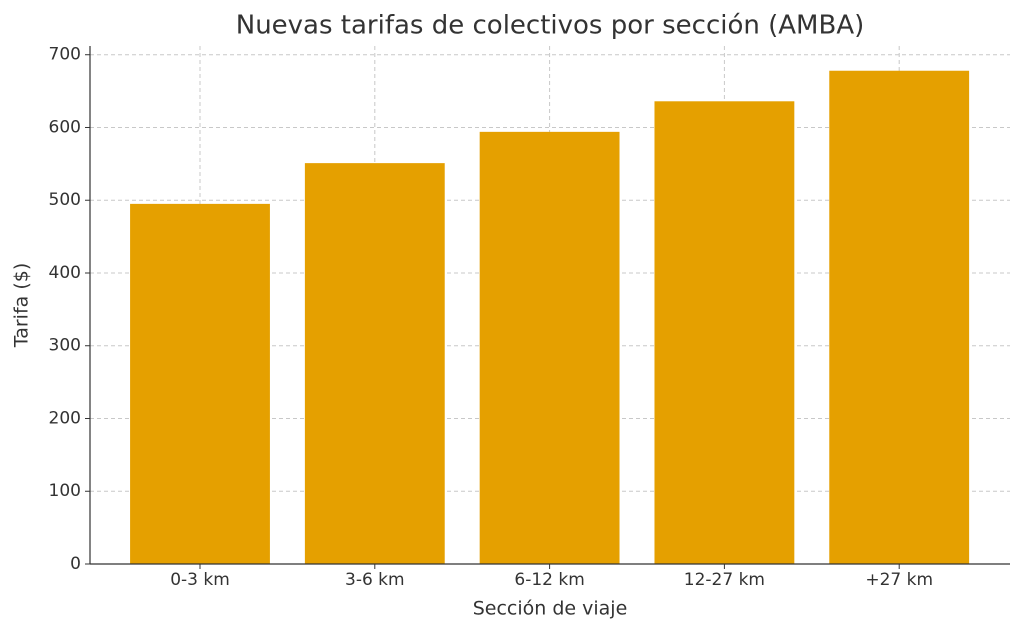 This screenshot has height=634, width=1024. Describe the element at coordinates (549, 580) in the screenshot. I see `x-tick-label: 6-12 km` at that location.